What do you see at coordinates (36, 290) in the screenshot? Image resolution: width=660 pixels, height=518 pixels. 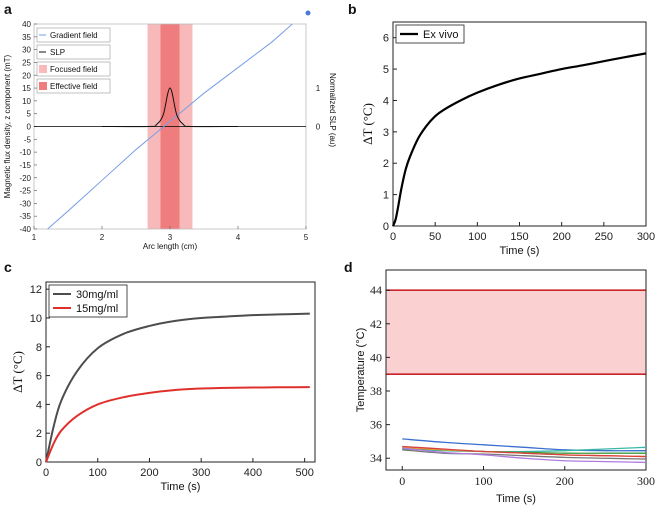 I see `y-tick-label-c: 12` at bounding box center [36, 290].